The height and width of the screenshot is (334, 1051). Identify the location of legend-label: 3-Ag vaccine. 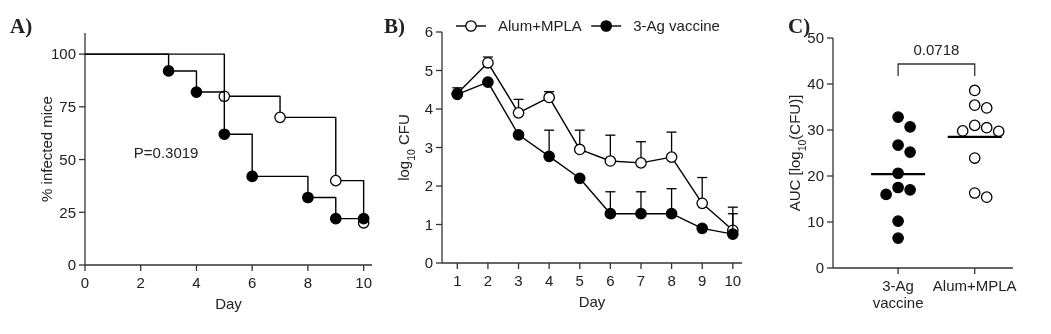
(676, 26).